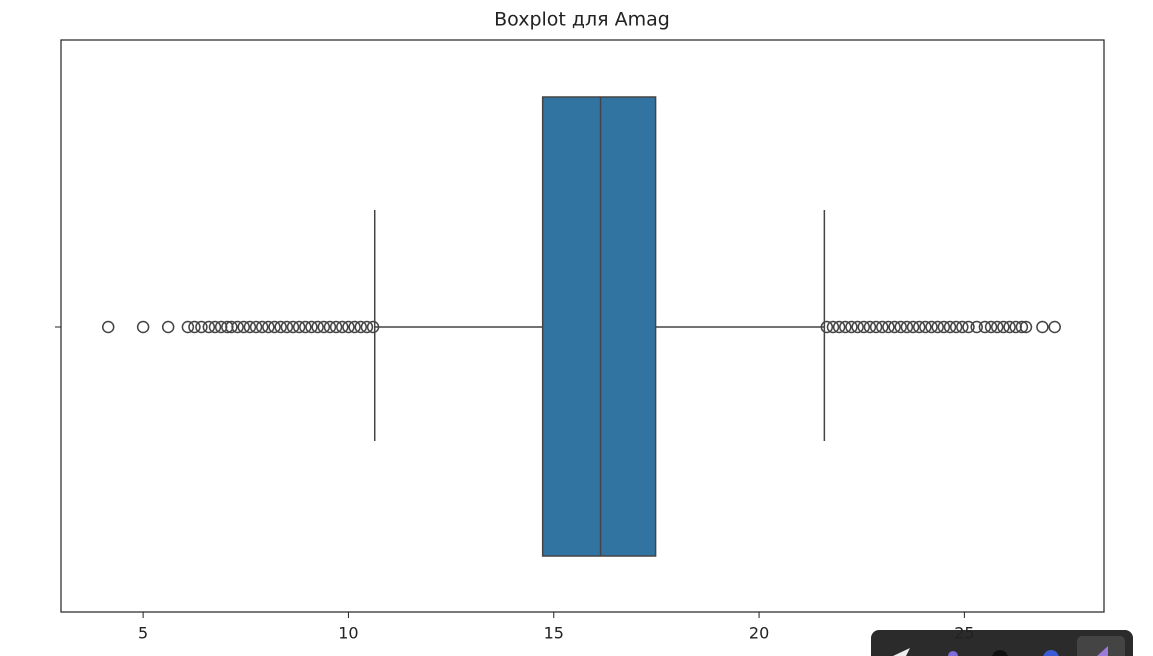 The width and height of the screenshot is (1153, 656). I want to click on toolbar-button, so click(1101, 646).